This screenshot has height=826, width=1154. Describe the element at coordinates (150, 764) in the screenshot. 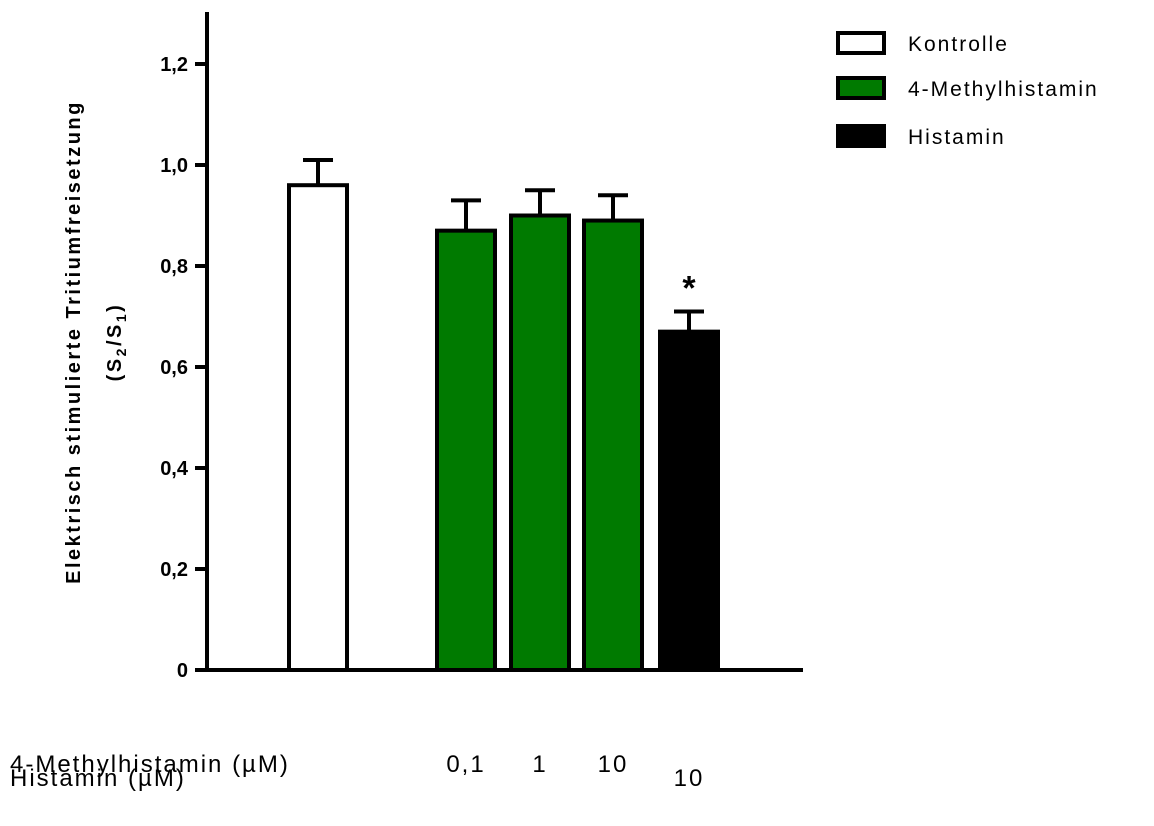

I see `dose-row-label: 4-Methylhistamin (µM)` at that location.